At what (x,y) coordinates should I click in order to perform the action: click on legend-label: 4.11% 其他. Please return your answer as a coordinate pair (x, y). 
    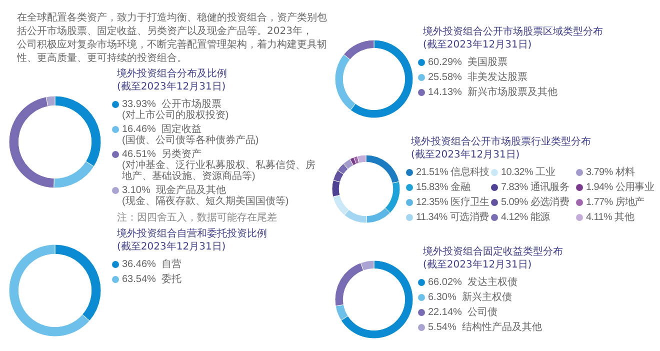
    Looking at the image, I should click on (610, 217).